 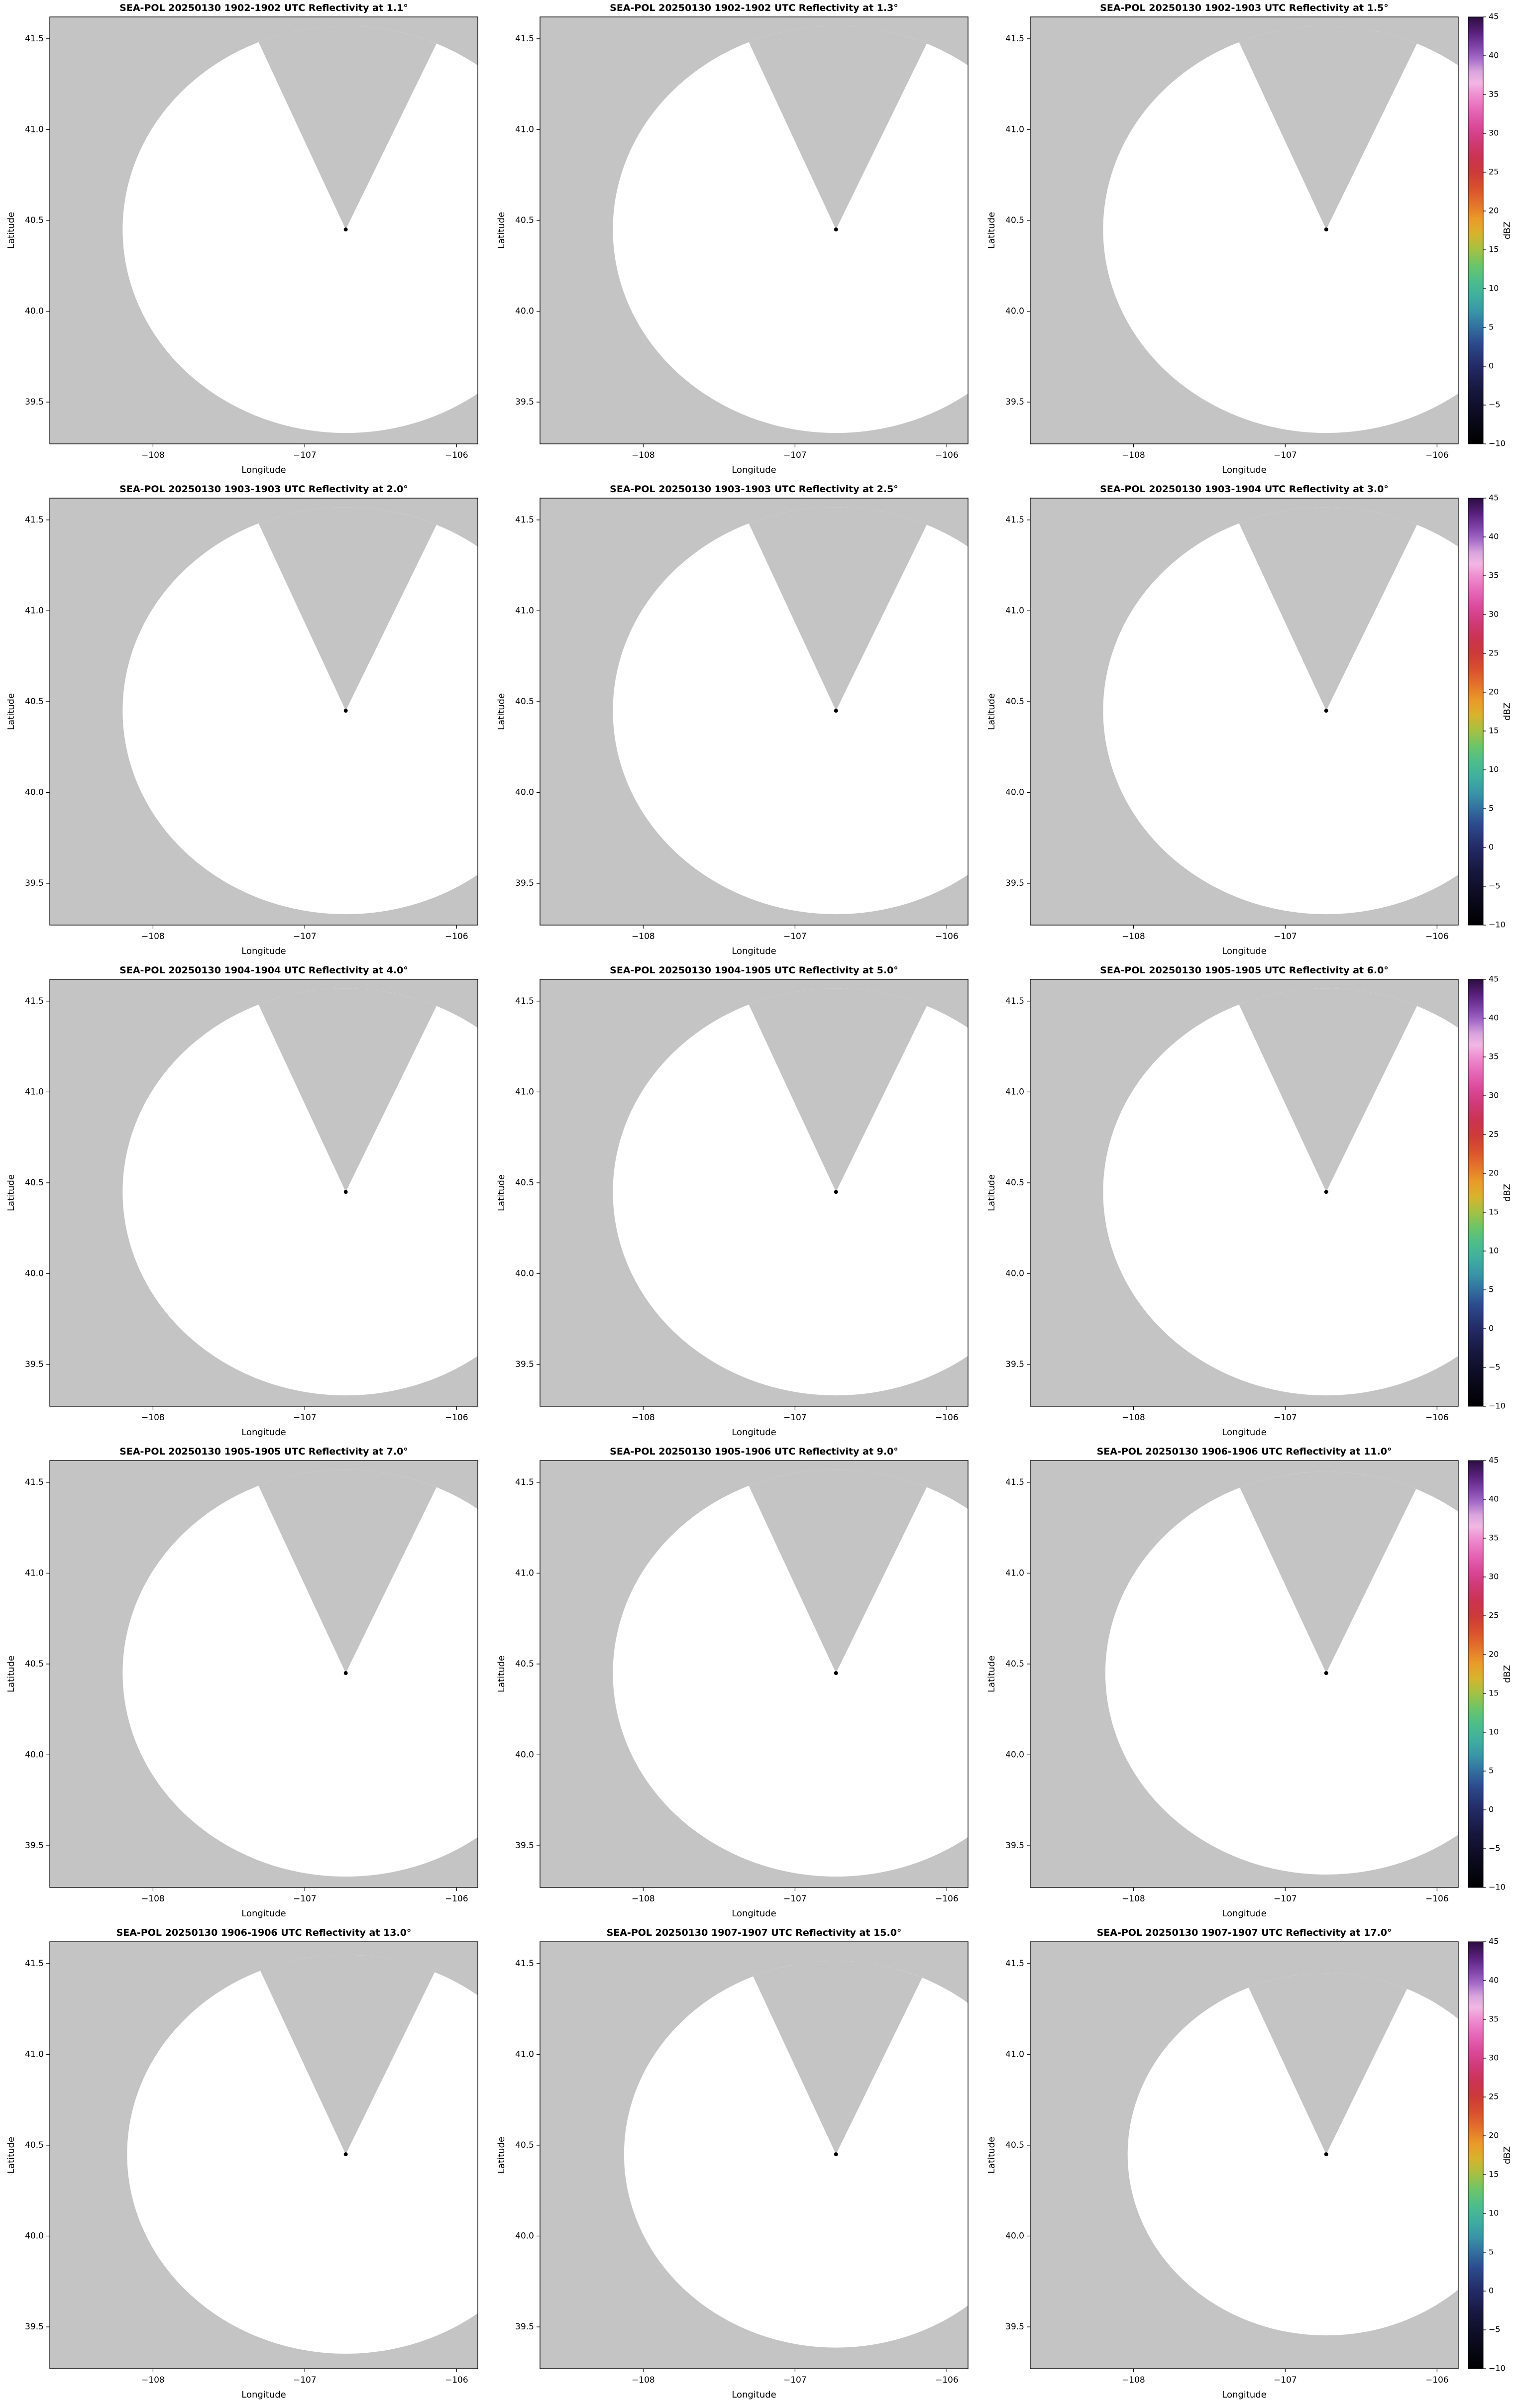 What do you see at coordinates (1495, 2330) in the screenshot?
I see `colorbar-tick-label: −5` at bounding box center [1495, 2330].